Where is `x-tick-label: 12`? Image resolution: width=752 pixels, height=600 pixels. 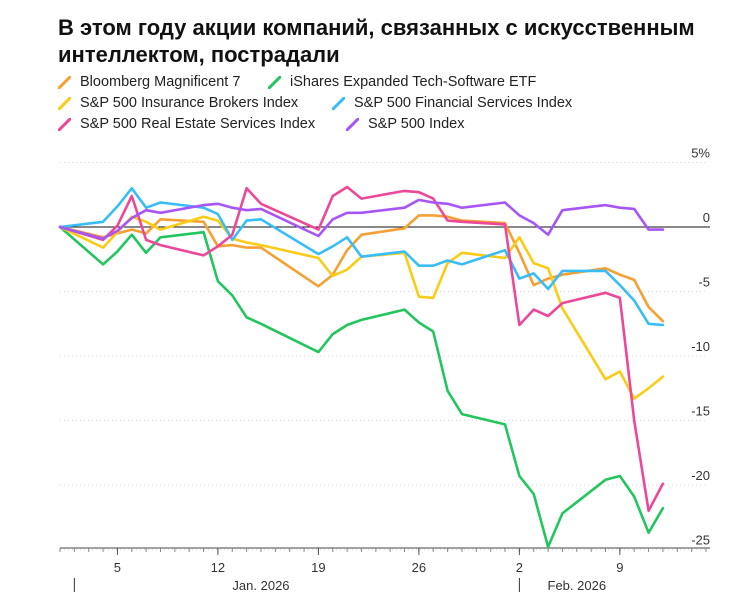 x-tick-label: 12 is located at coordinates (218, 567).